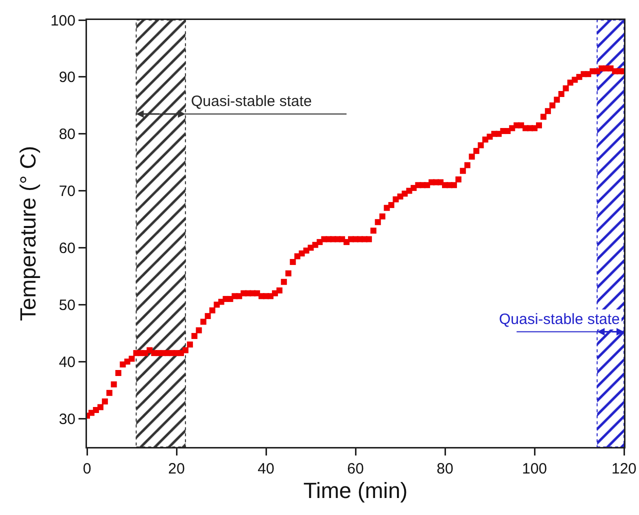  I want to click on y-axis-title: Temperature (° C), so click(28, 234).